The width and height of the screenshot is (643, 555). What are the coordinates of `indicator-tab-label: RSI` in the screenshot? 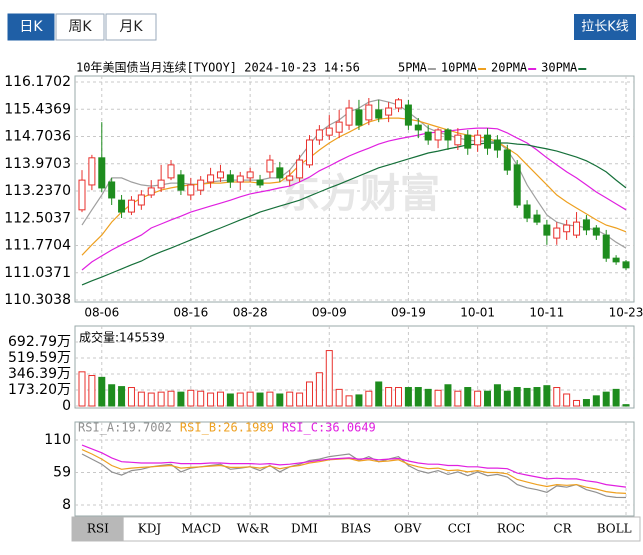 It's located at (98, 529).